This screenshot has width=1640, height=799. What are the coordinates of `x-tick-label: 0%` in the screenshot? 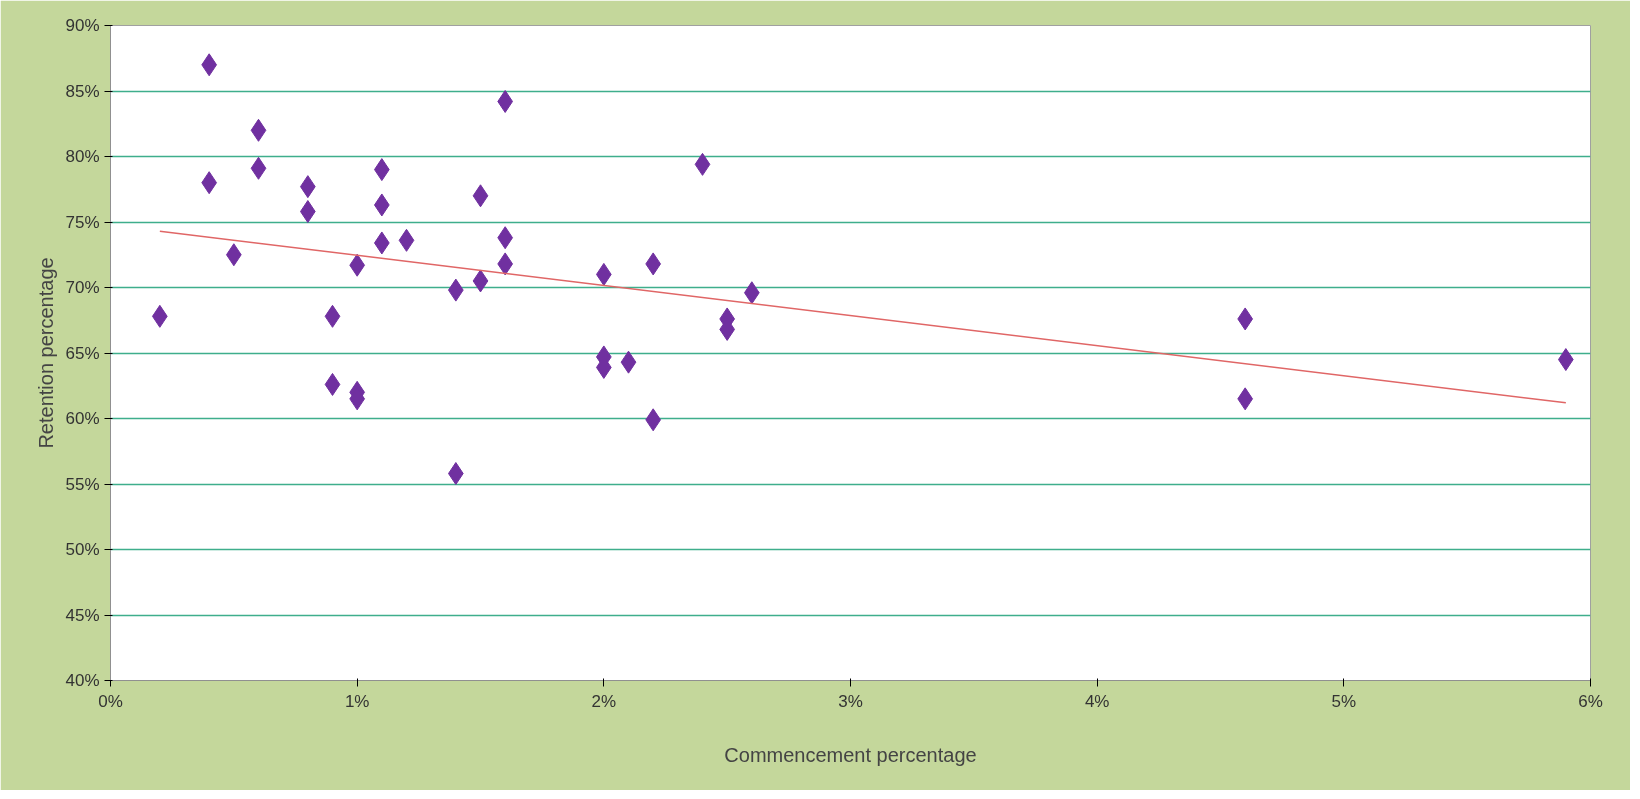 It's located at (110, 701).